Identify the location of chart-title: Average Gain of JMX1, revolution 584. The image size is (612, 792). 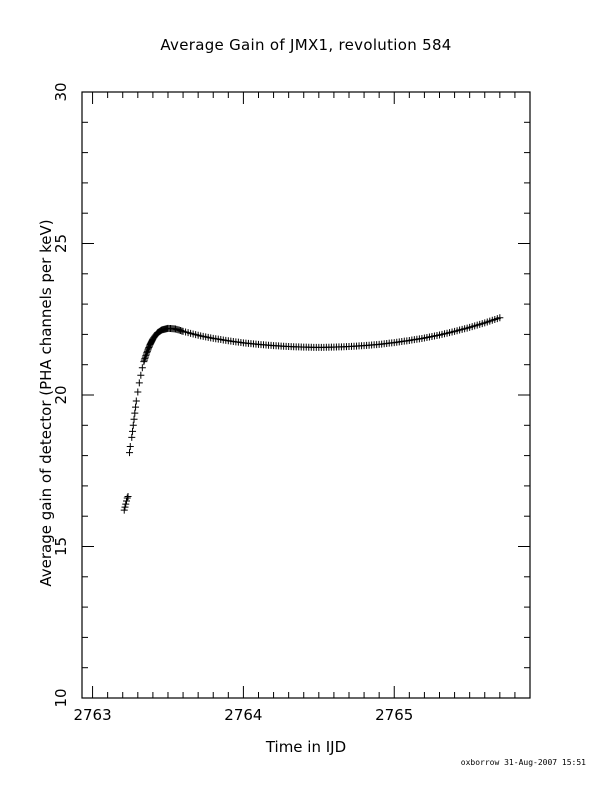
(306, 45).